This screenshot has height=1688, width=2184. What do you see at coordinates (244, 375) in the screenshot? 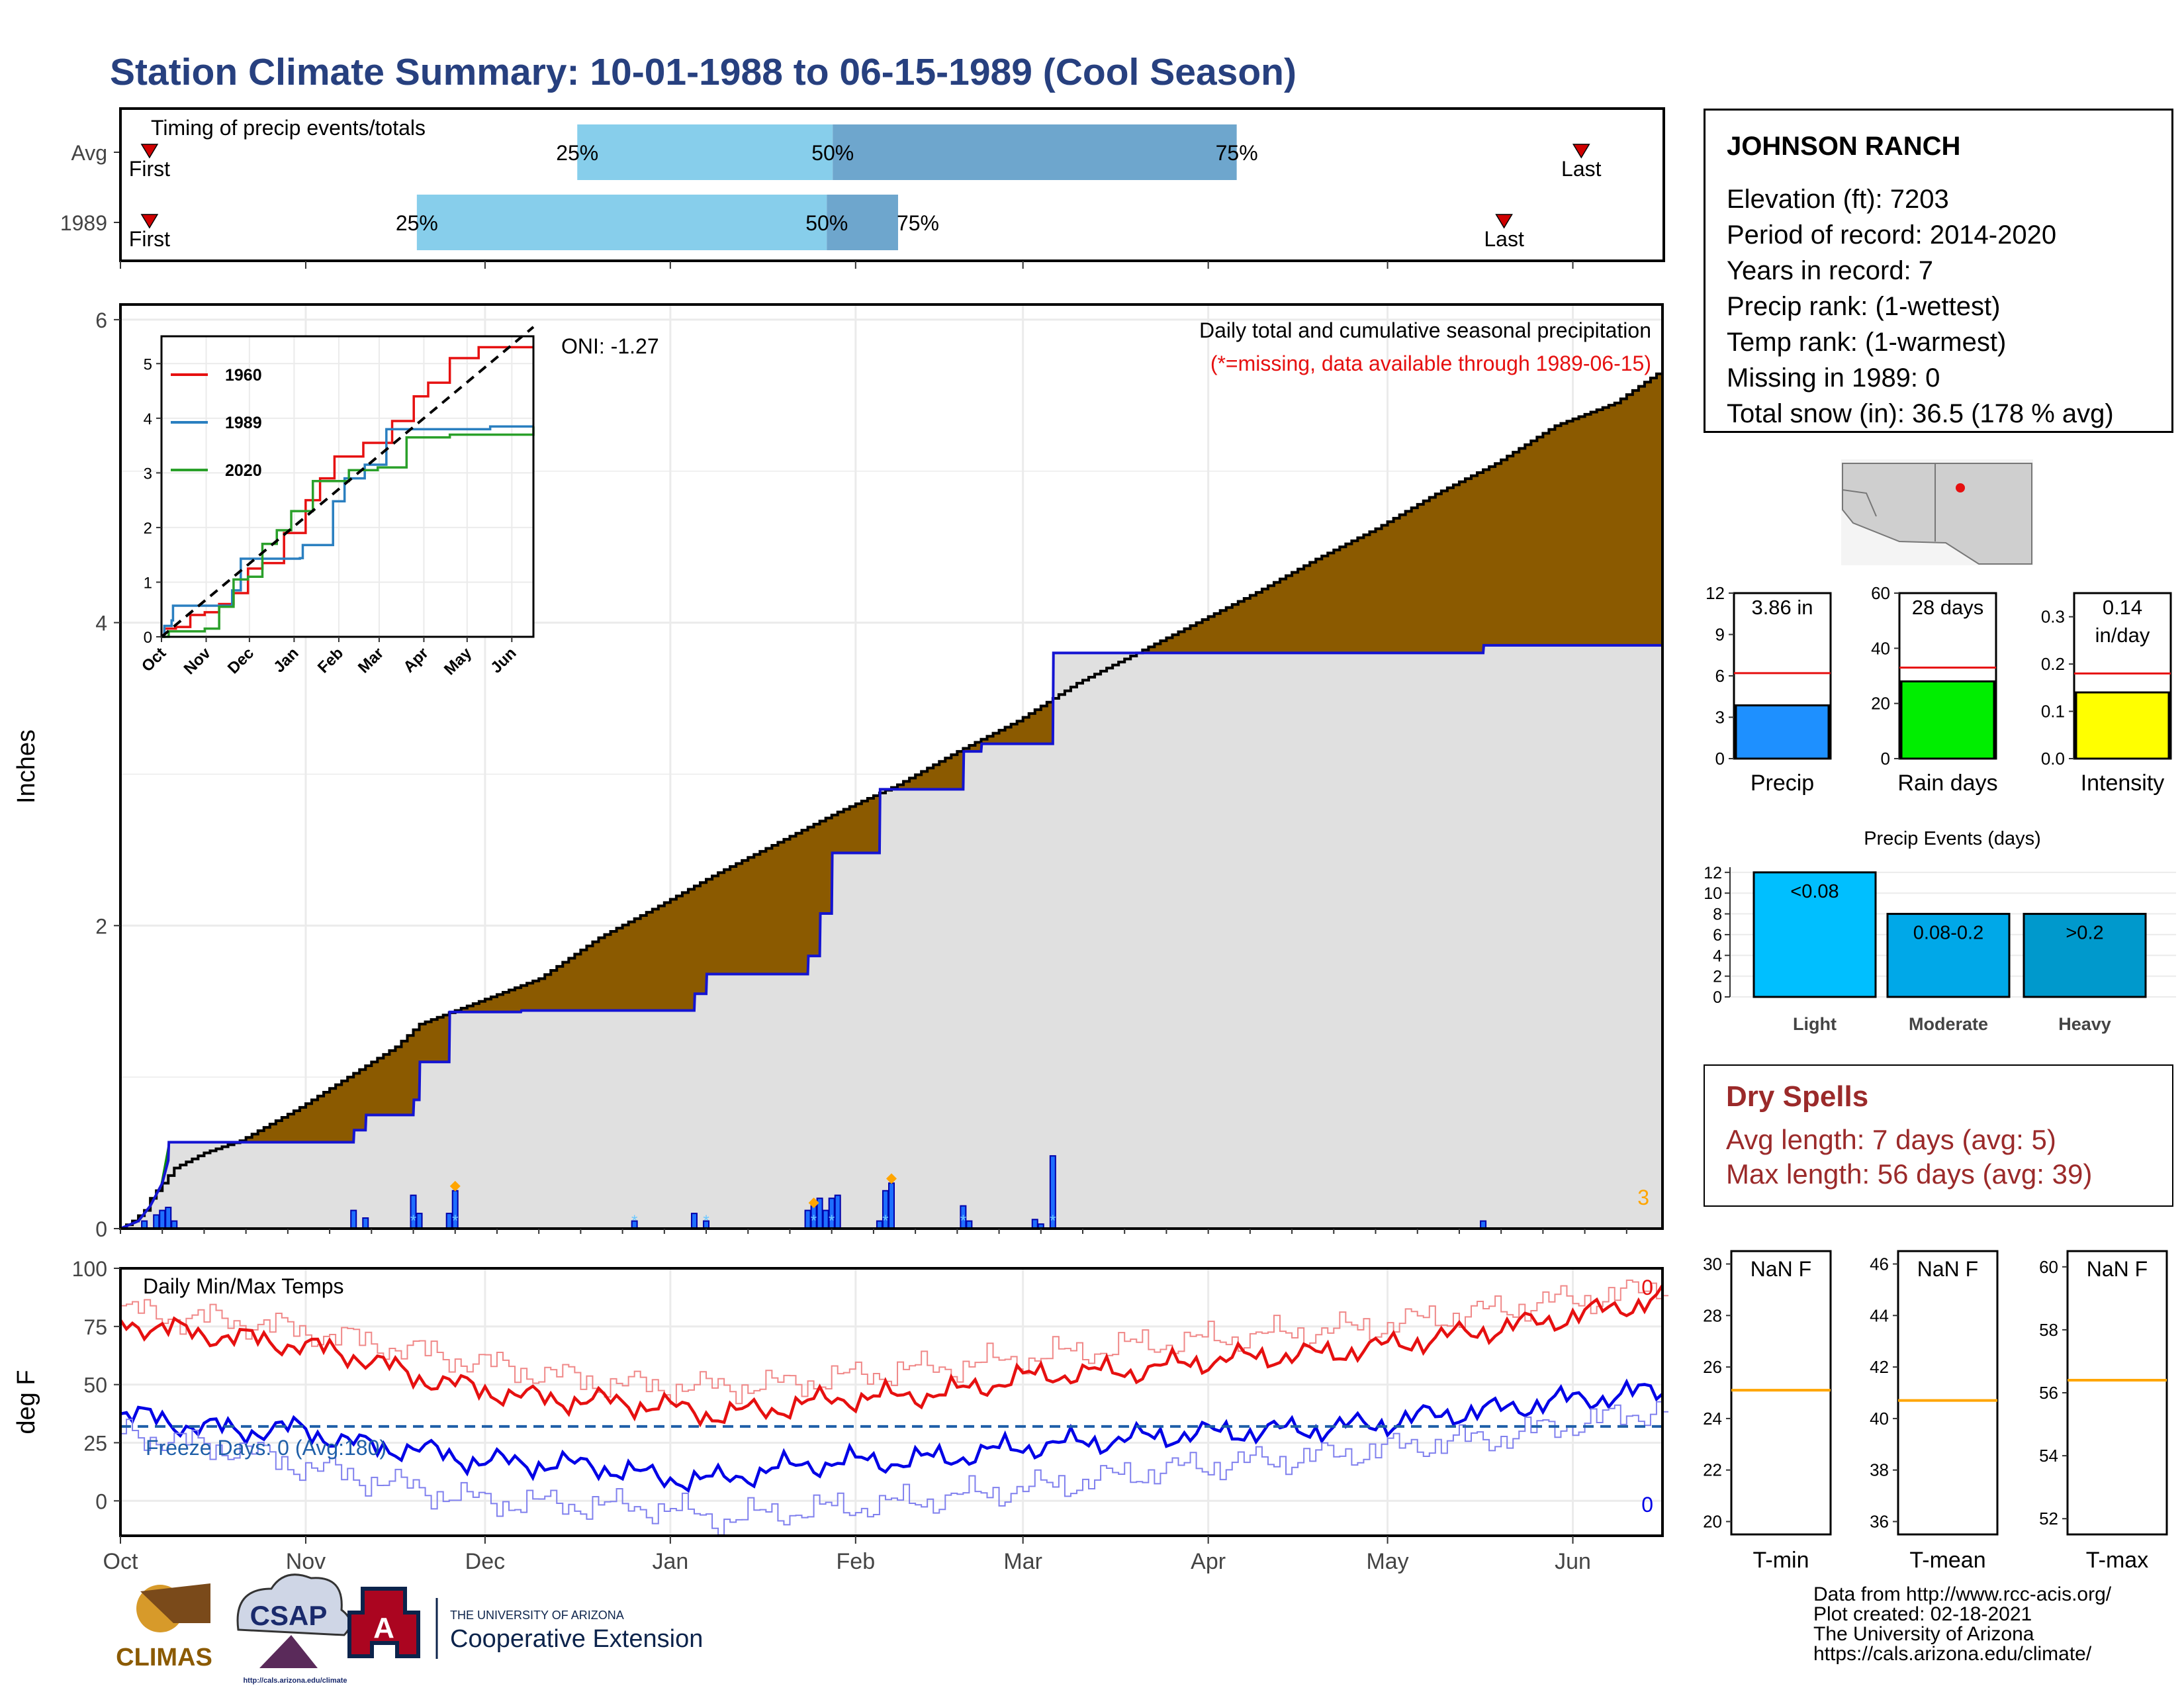
I see `inset-legend-label: 1960` at bounding box center [244, 375].